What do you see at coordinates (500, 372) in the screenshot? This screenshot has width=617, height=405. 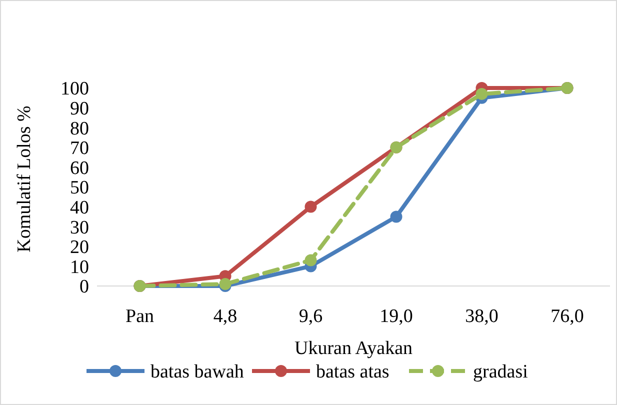 I see `legend-label: gradasi` at bounding box center [500, 372].